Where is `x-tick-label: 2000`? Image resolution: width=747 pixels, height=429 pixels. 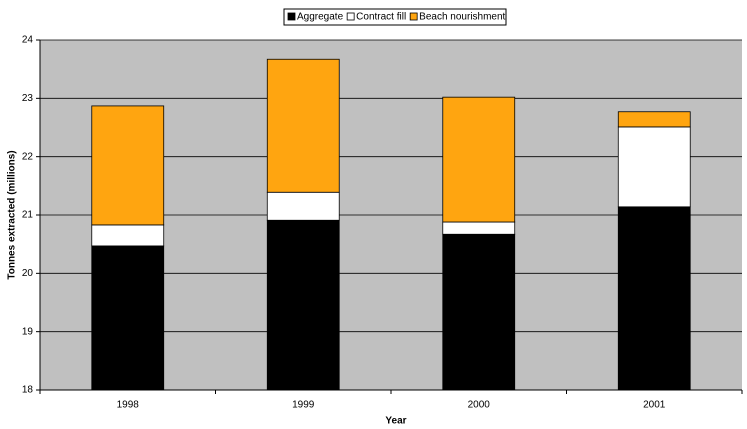
x-tick-label: 2000 is located at coordinates (479, 405).